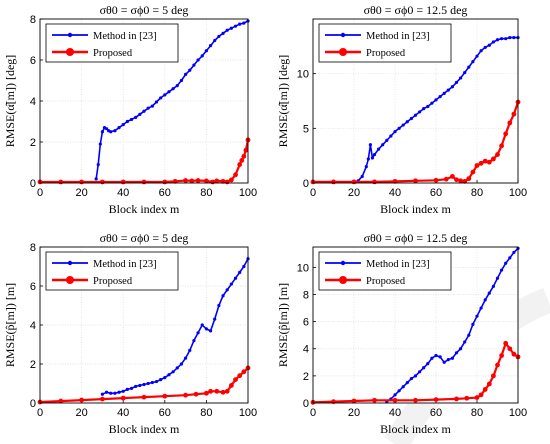 The width and height of the screenshot is (550, 444). What do you see at coordinates (306, 404) in the screenshot?
I see `y-tick-label: 0` at bounding box center [306, 404].